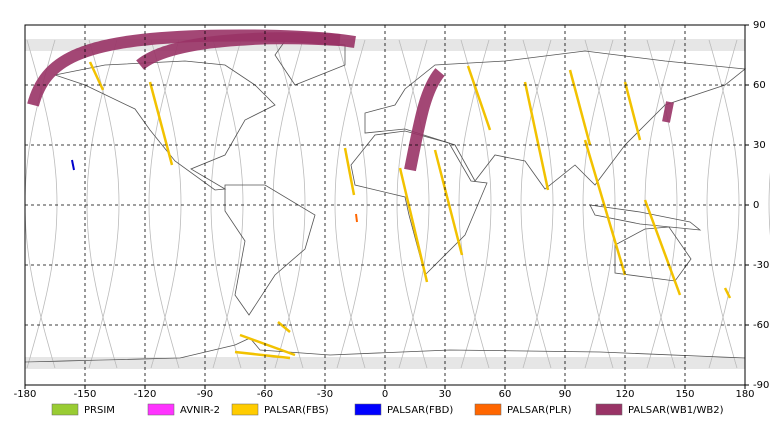 The width and height of the screenshot is (770, 430). I want to click on x-tick-label: 0, so click(385, 394).